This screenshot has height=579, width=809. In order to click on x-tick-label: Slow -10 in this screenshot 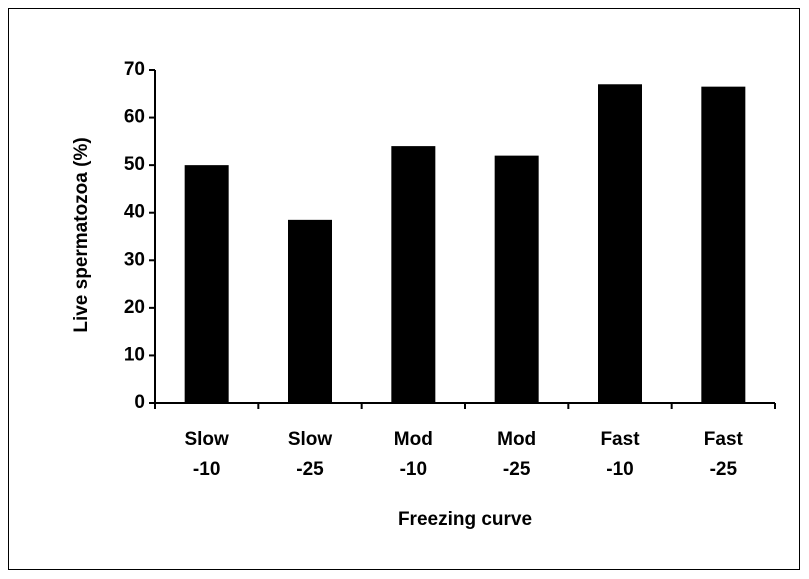, I will do `click(206, 454)`.